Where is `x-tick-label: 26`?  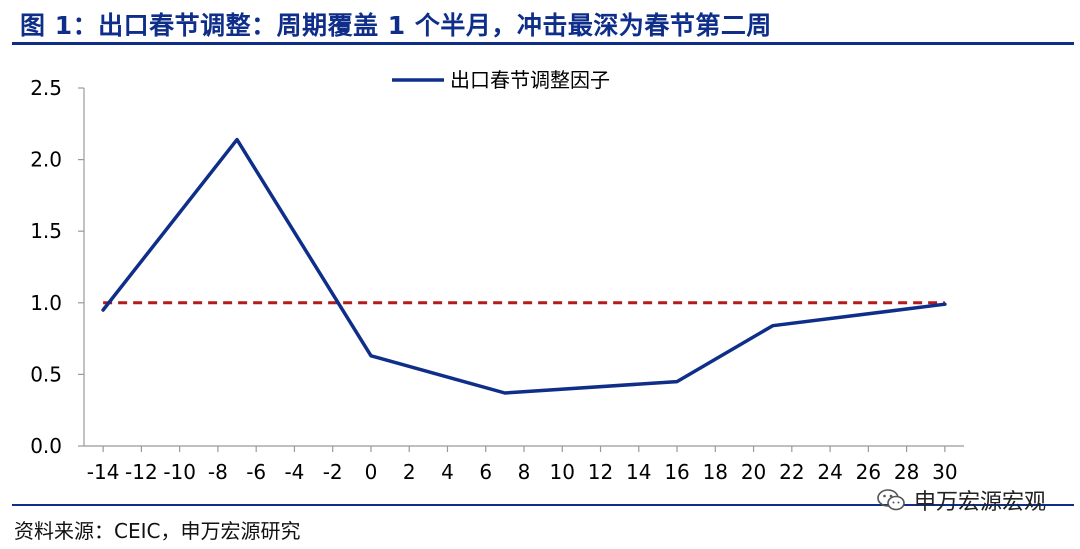
x-tick-label: 26 is located at coordinates (868, 472).